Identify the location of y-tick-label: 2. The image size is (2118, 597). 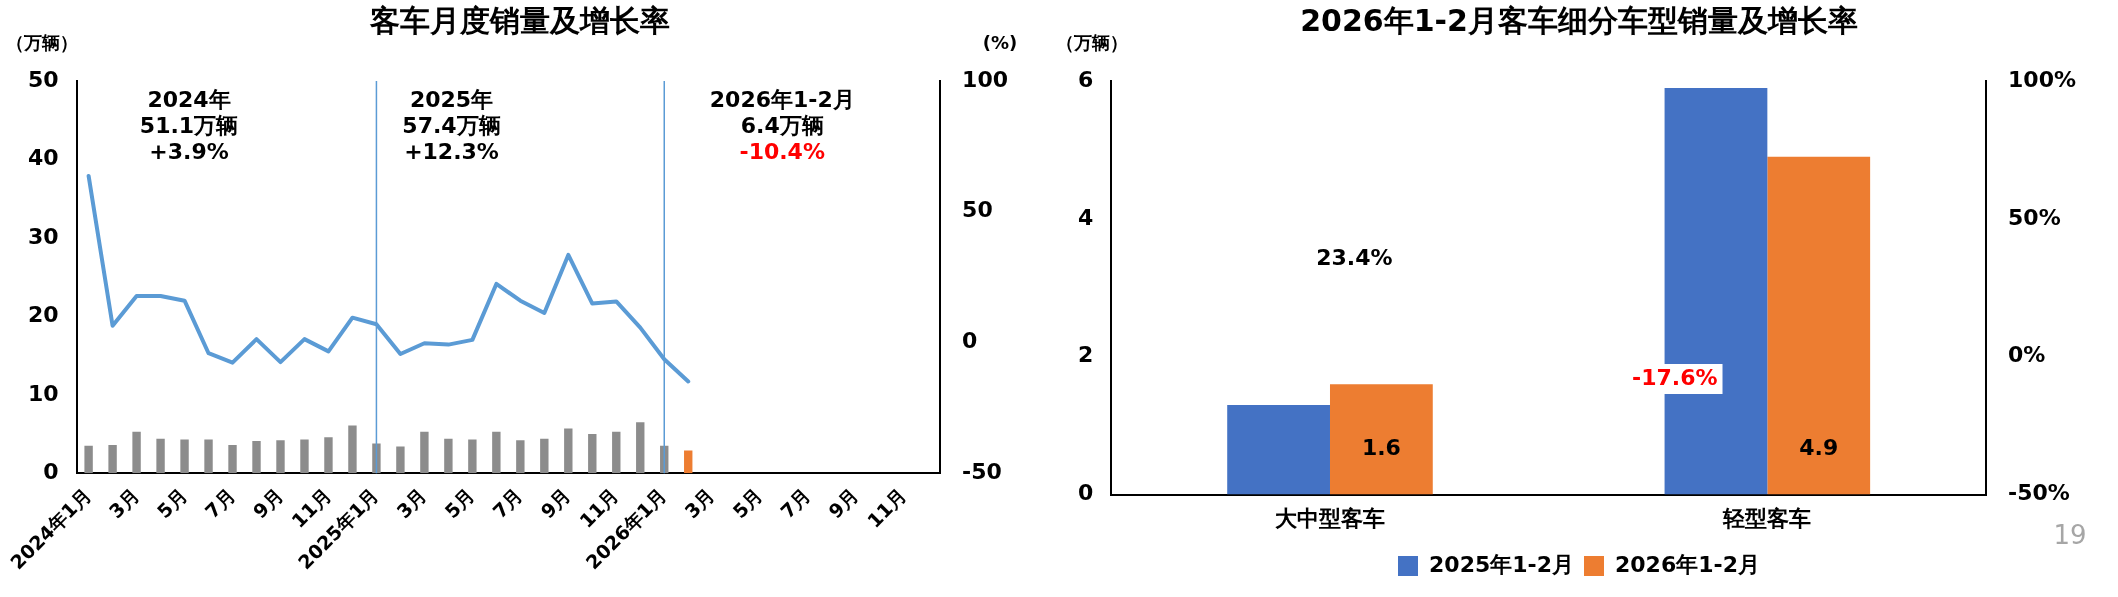
(1086, 355).